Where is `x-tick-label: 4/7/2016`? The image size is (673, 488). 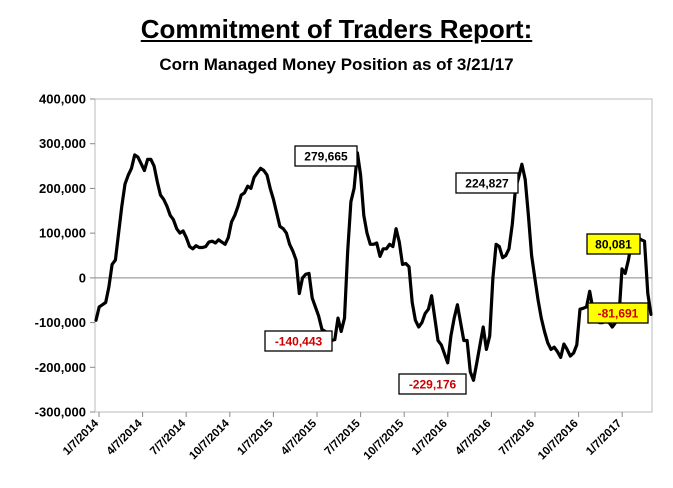 x-tick-label: 4/7/2016 is located at coordinates (473, 438).